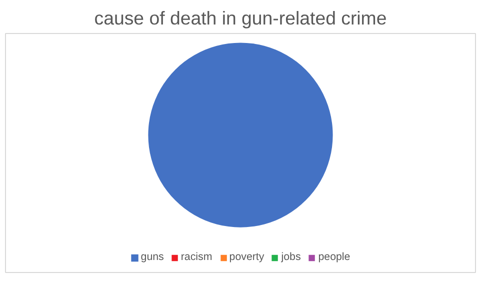  What do you see at coordinates (246, 257) in the screenshot?
I see `legend-label: poverty` at bounding box center [246, 257].